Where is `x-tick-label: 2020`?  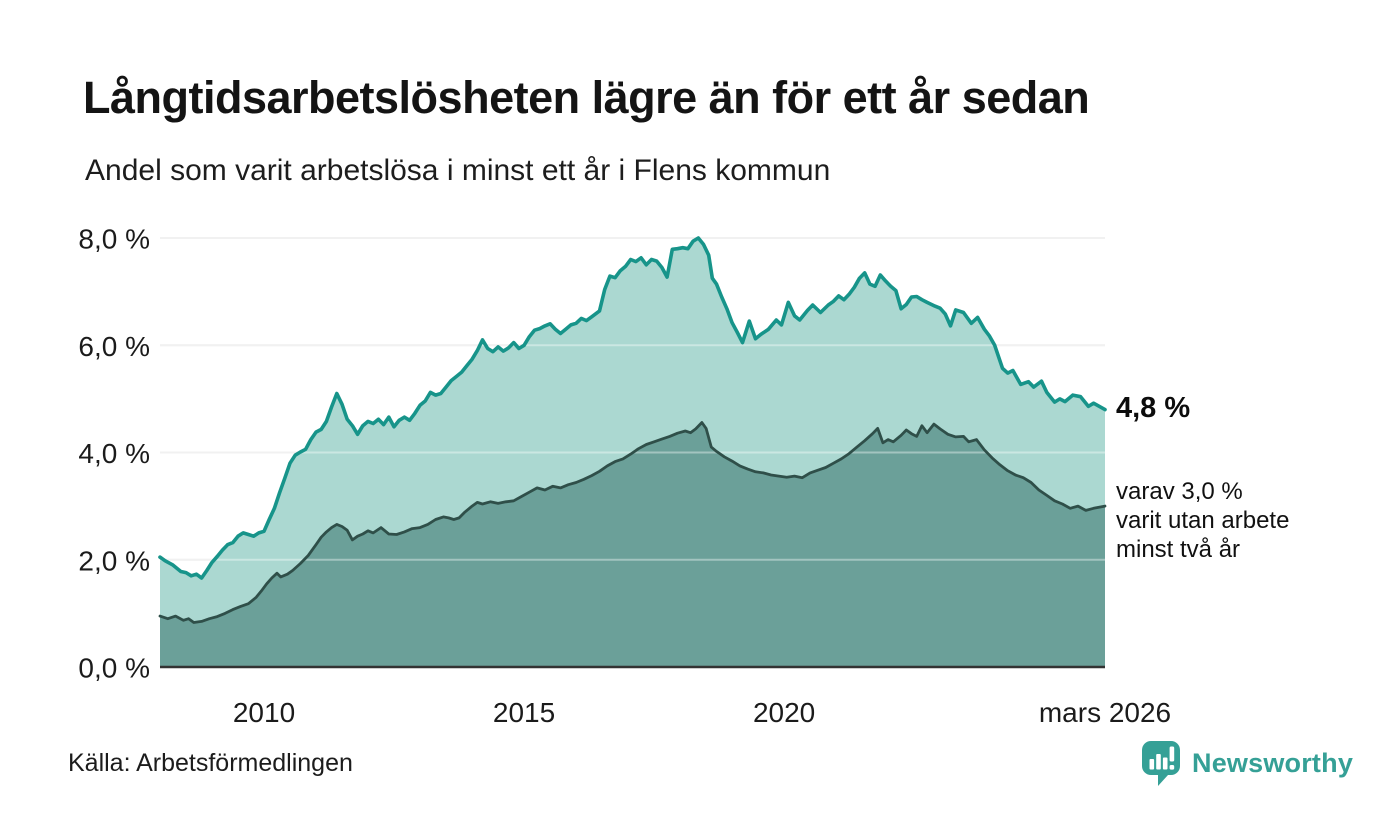 x-tick-label: 2020 is located at coordinates (784, 712).